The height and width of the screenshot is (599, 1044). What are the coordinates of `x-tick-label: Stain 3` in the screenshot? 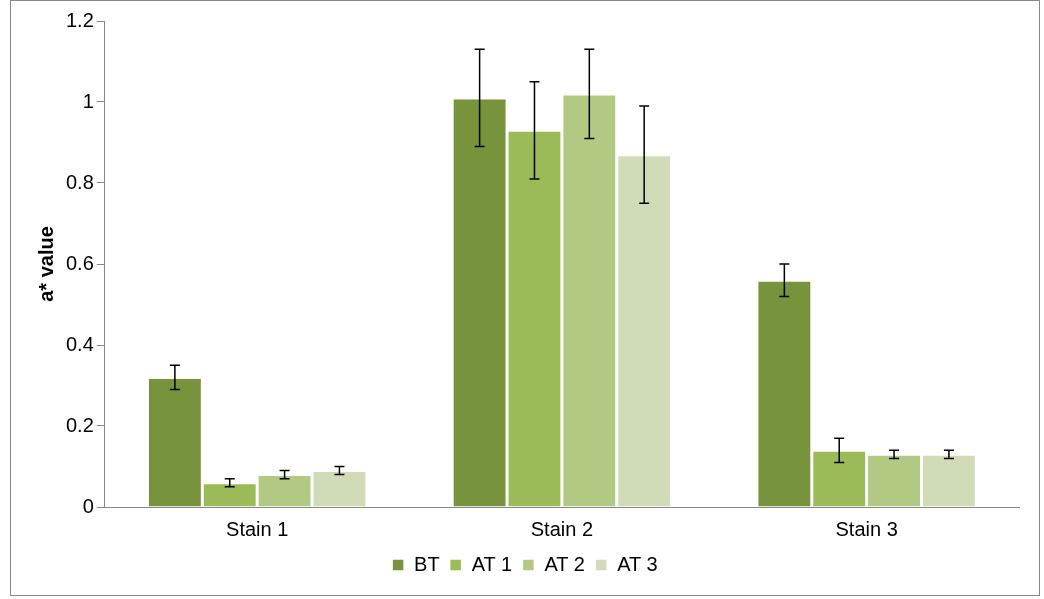 It's located at (866, 528).